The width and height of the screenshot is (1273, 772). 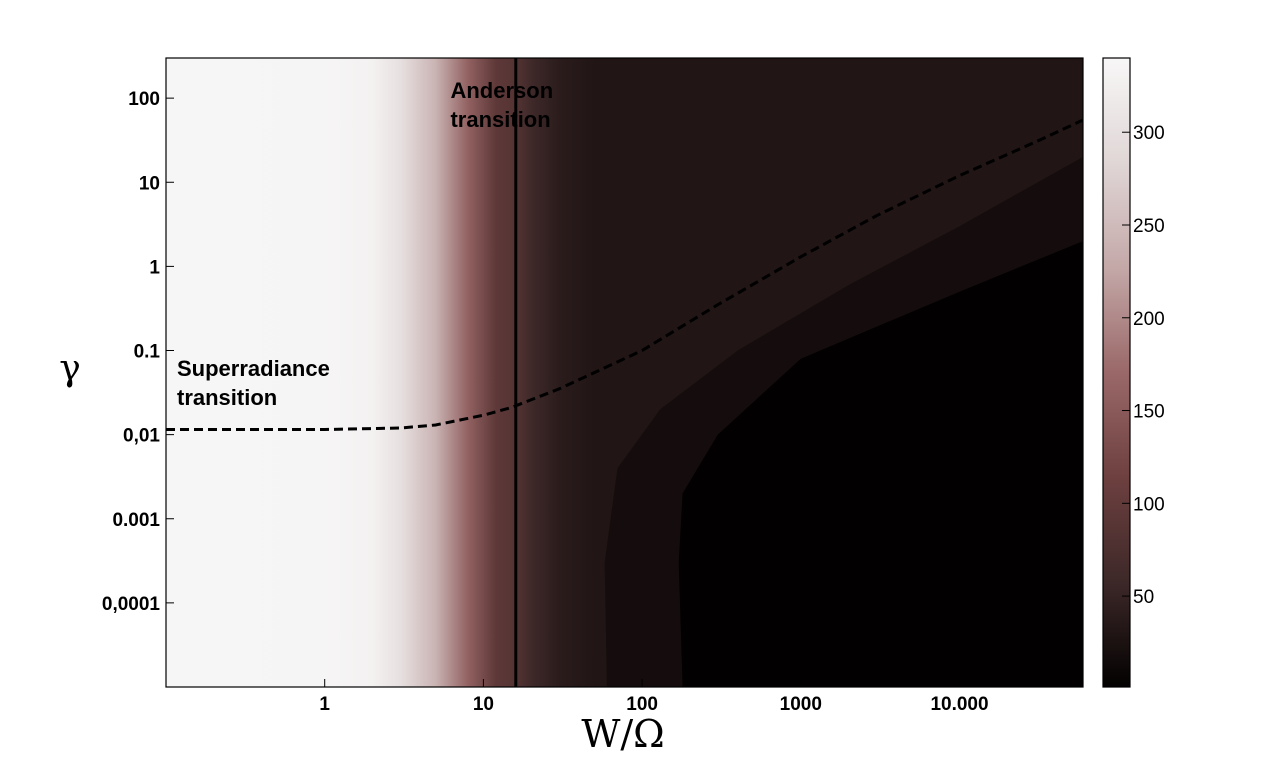 I want to click on y-tick-label: 1, so click(x=154, y=267).